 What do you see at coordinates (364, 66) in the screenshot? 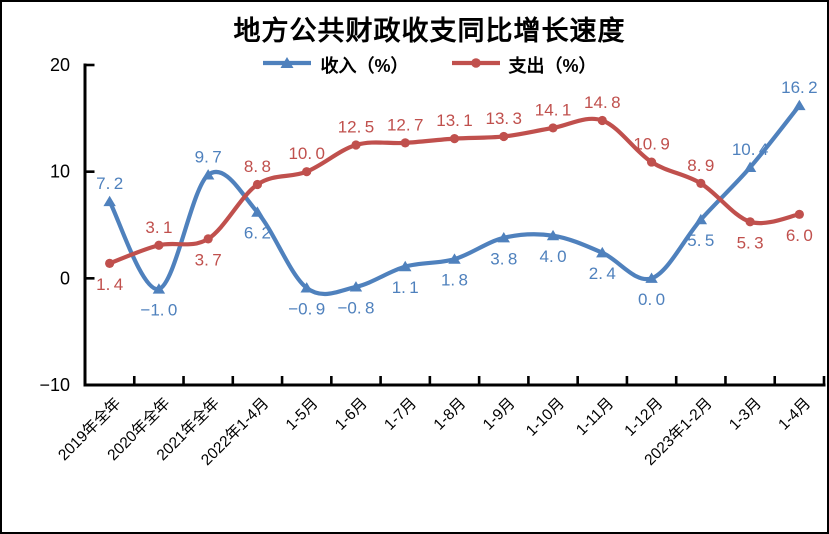
I see `legend-label-income: 收入（%）` at bounding box center [364, 66].